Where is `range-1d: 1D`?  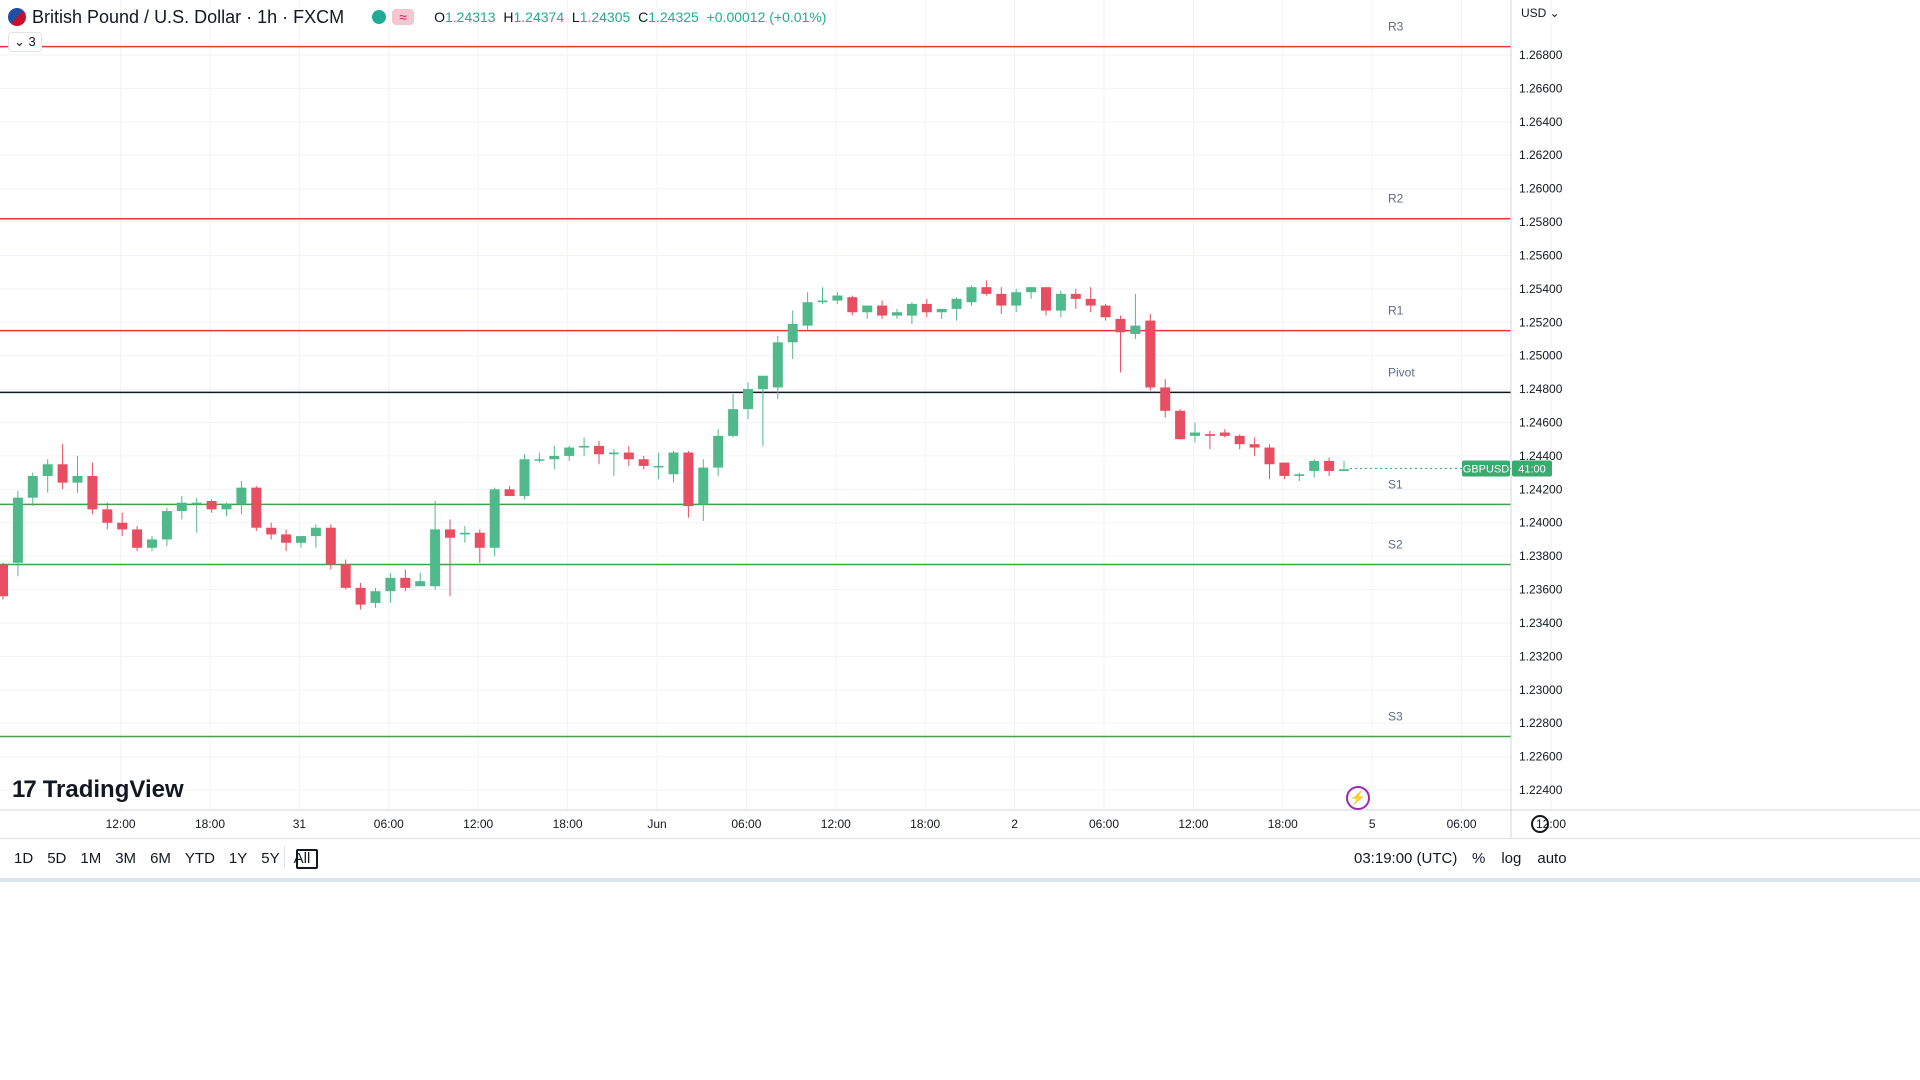 range-1d: 1D is located at coordinates (24, 858).